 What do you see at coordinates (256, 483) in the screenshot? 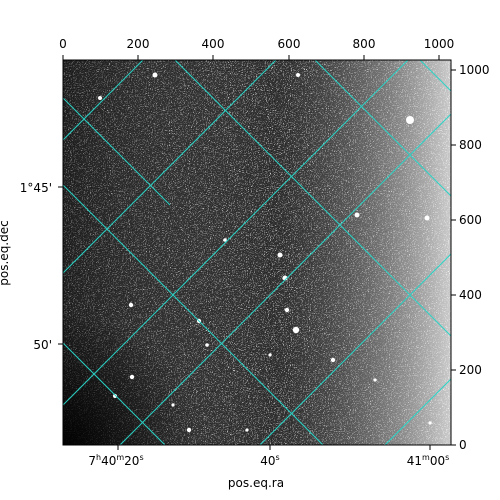
I see `x-axis-label: pos.eq.ra` at bounding box center [256, 483].